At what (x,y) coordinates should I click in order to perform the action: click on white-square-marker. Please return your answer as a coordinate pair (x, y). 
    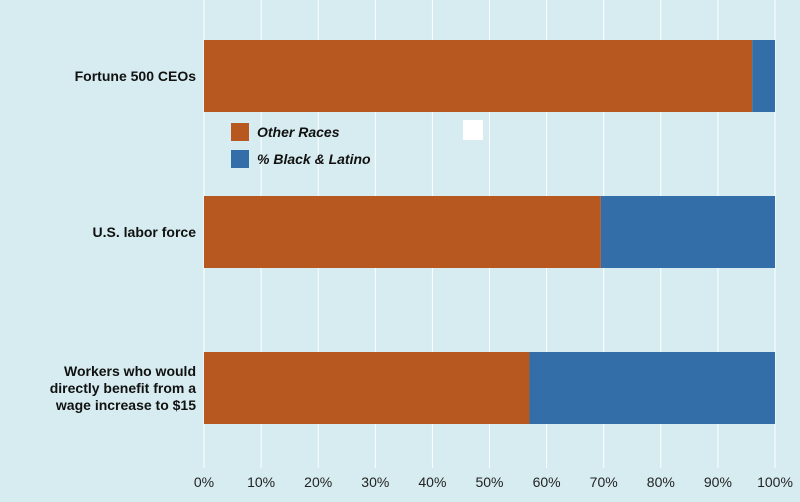
    Looking at the image, I should click on (473, 130).